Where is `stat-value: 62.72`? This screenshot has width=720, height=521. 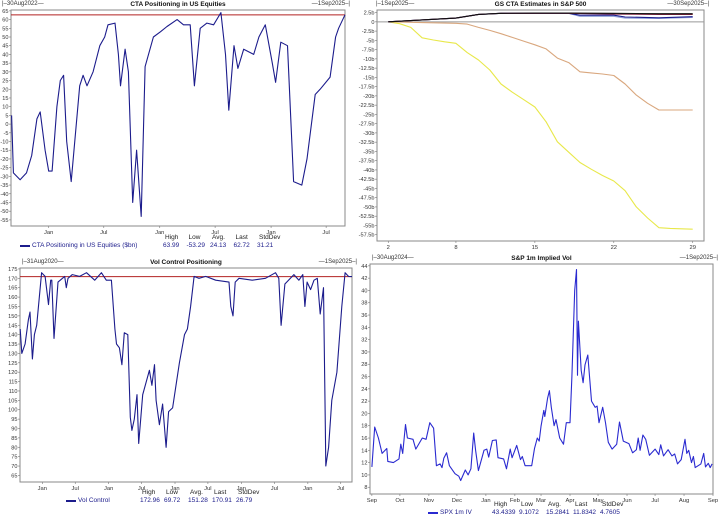
stat-value: 62.72 is located at coordinates (241, 245).